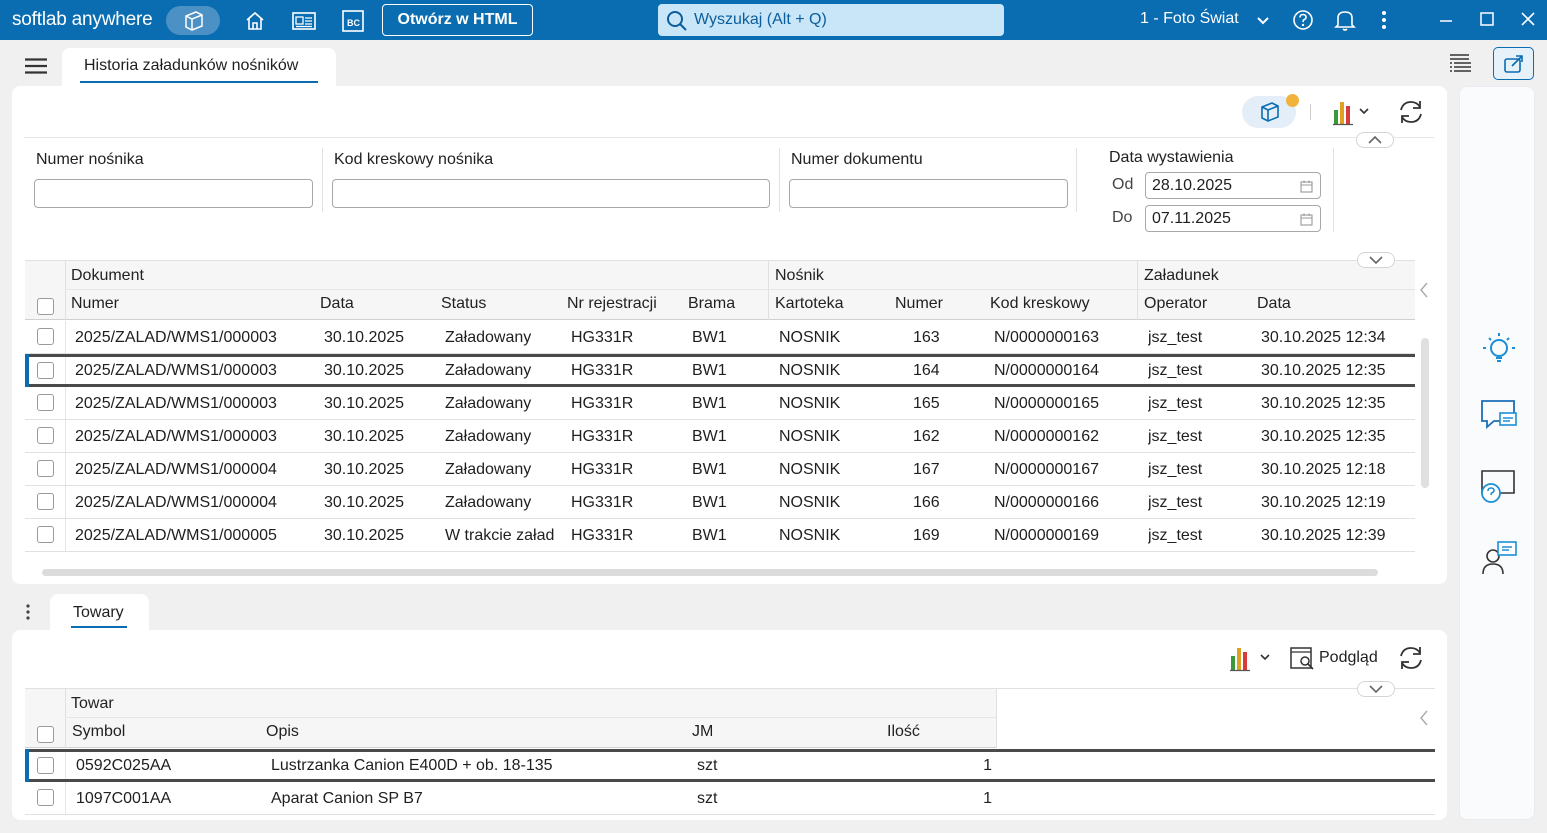 The width and height of the screenshot is (1547, 833). What do you see at coordinates (95, 303) in the screenshot?
I see `col-numer: Numer` at bounding box center [95, 303].